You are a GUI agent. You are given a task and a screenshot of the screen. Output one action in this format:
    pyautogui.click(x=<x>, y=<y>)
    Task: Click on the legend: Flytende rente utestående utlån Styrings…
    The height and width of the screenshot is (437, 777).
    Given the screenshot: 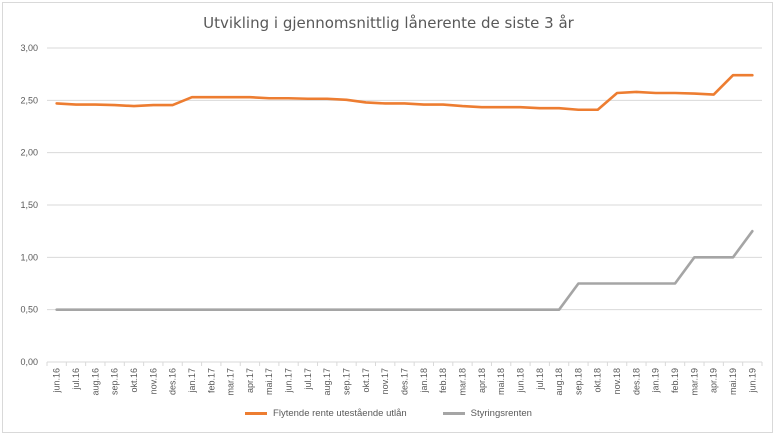 What is the action you would take?
    pyautogui.click(x=388, y=413)
    